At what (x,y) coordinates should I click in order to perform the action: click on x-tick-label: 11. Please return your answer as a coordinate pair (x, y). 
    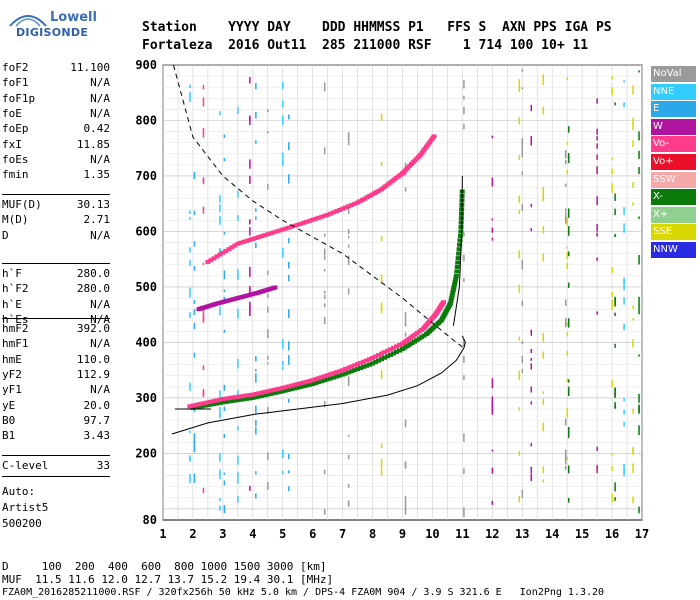
    Looking at the image, I should click on (462, 534).